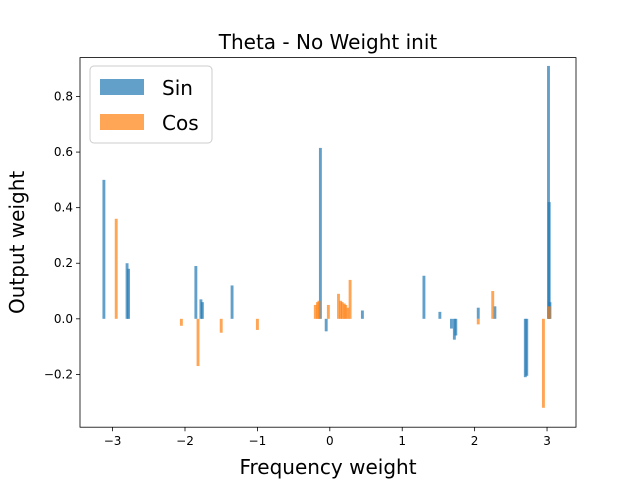 The height and width of the screenshot is (480, 640). What do you see at coordinates (58, 374) in the screenshot?
I see `y-tick-label: −0.2` at bounding box center [58, 374].